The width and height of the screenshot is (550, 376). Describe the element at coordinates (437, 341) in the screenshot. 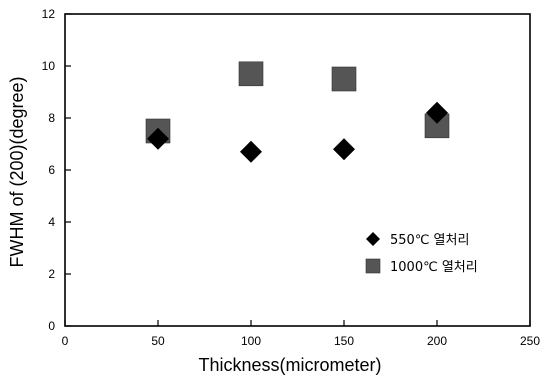

I see `x-tick-label: 200` at that location.